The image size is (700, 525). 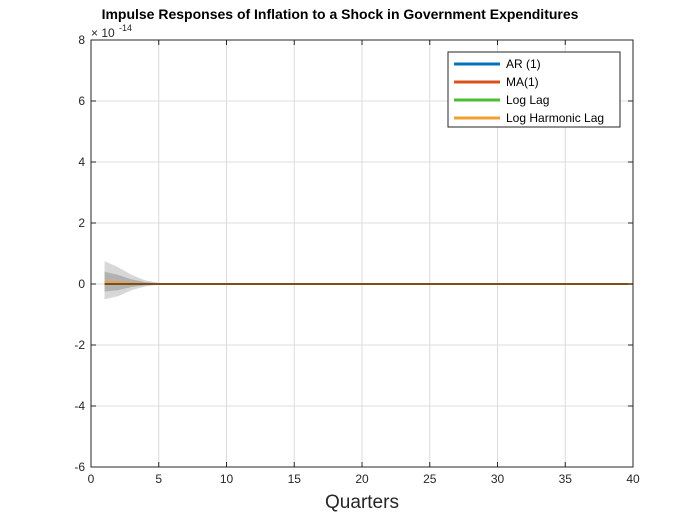 I want to click on x-tick-label: 25, so click(x=430, y=479).